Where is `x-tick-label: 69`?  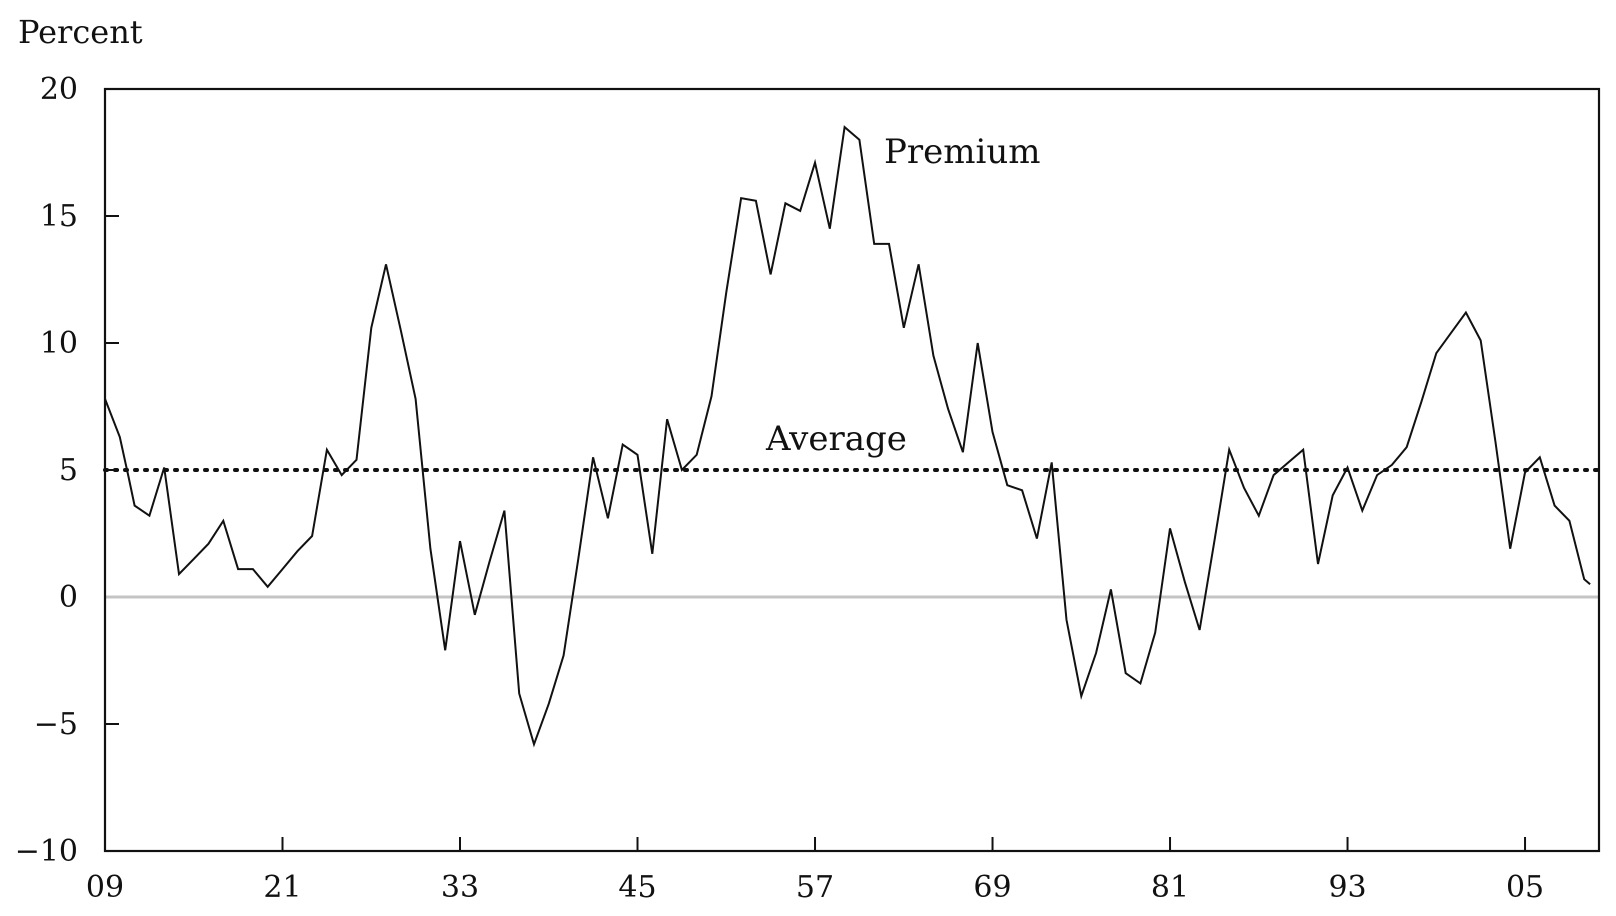
x-tick-label: 69 is located at coordinates (992, 887).